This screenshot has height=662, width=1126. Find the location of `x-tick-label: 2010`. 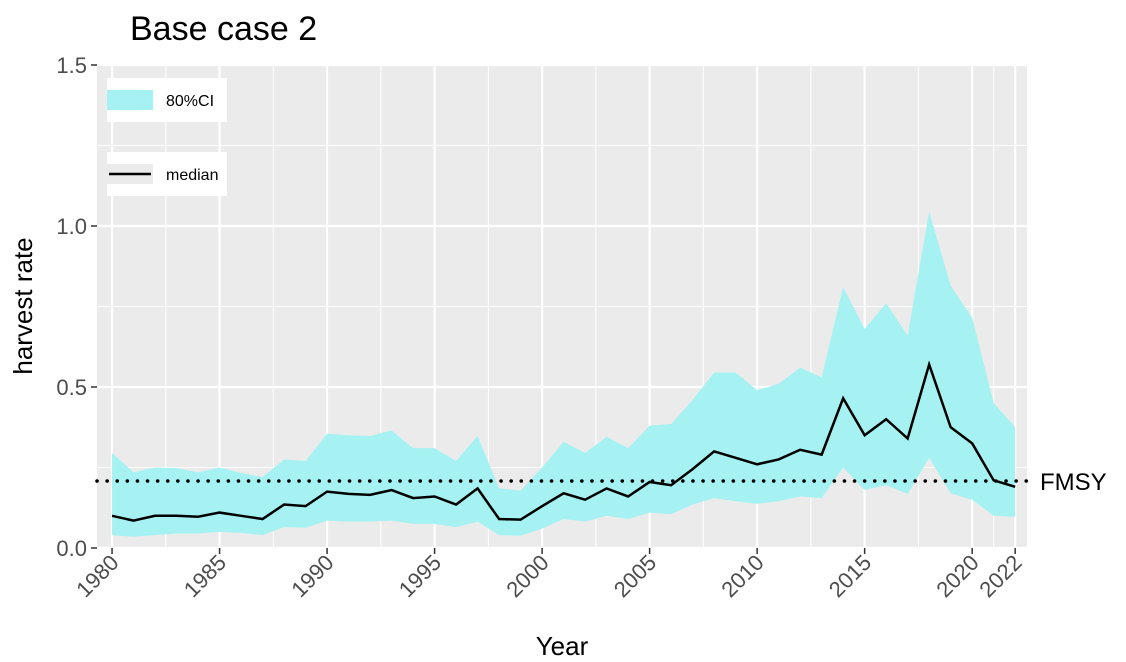

x-tick-label: 2010 is located at coordinates (742, 576).